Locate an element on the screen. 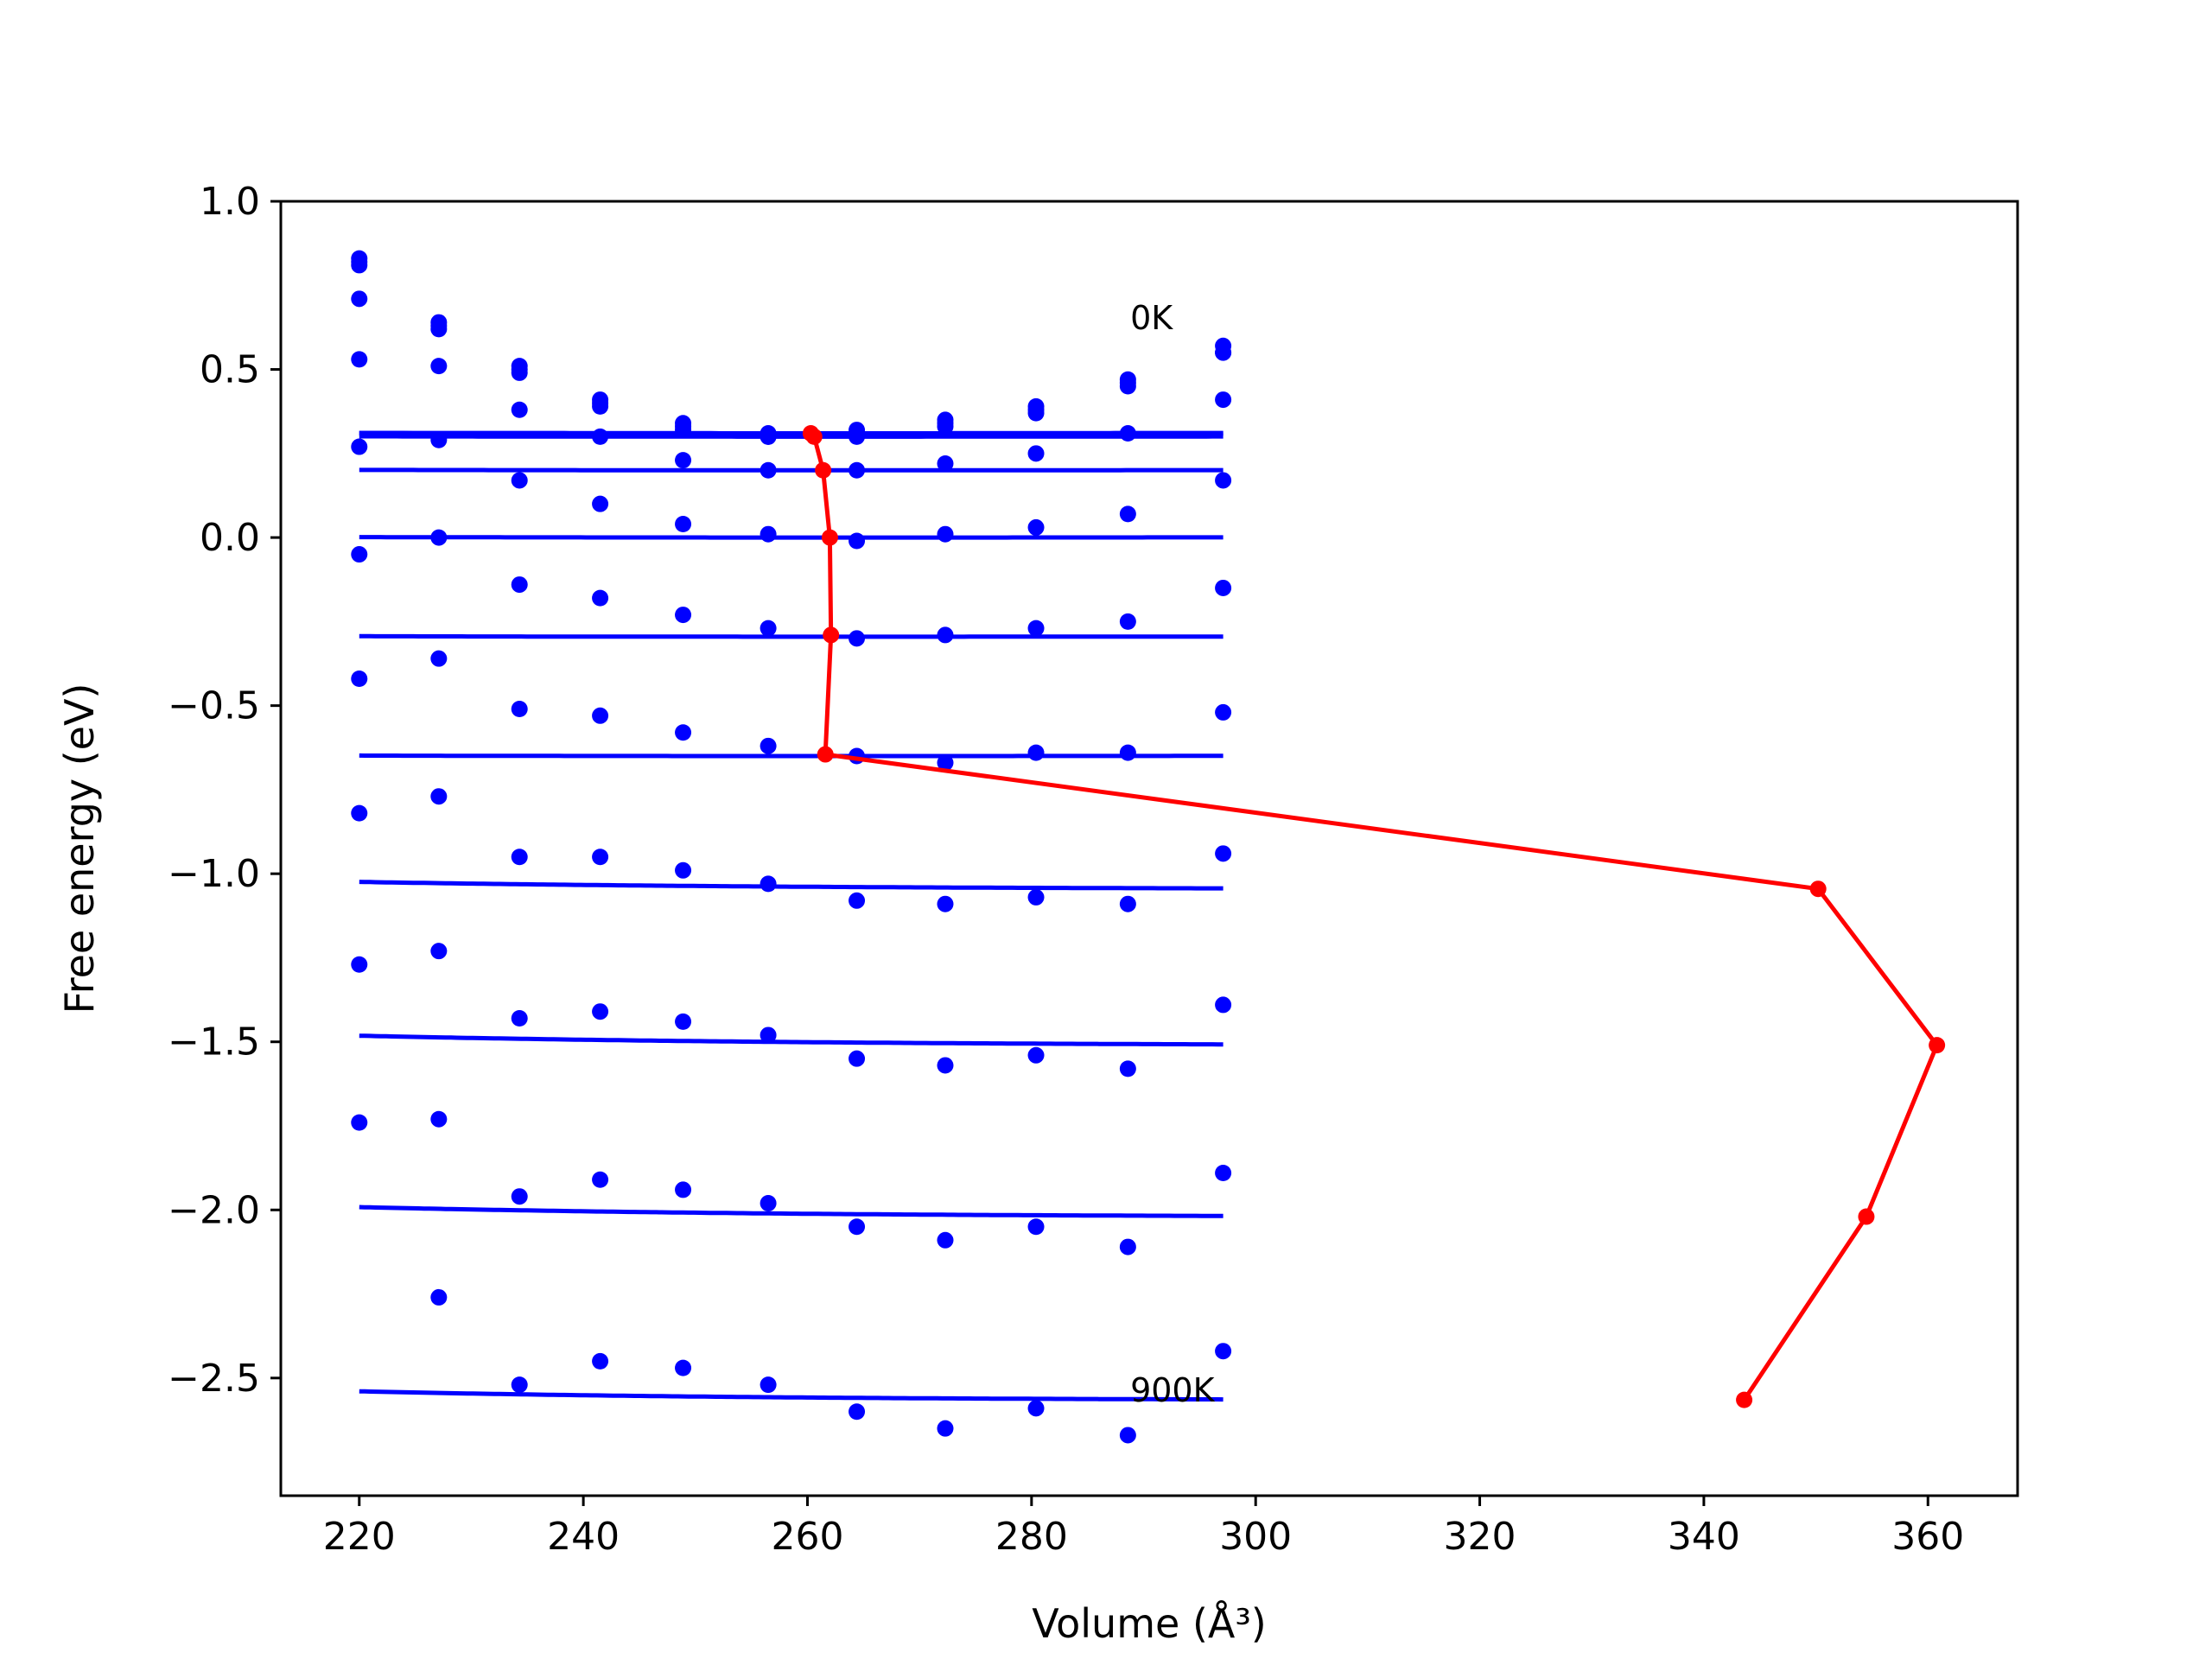 This screenshot has height=1659, width=2212. annotation-2: 900K is located at coordinates (1173, 1390).